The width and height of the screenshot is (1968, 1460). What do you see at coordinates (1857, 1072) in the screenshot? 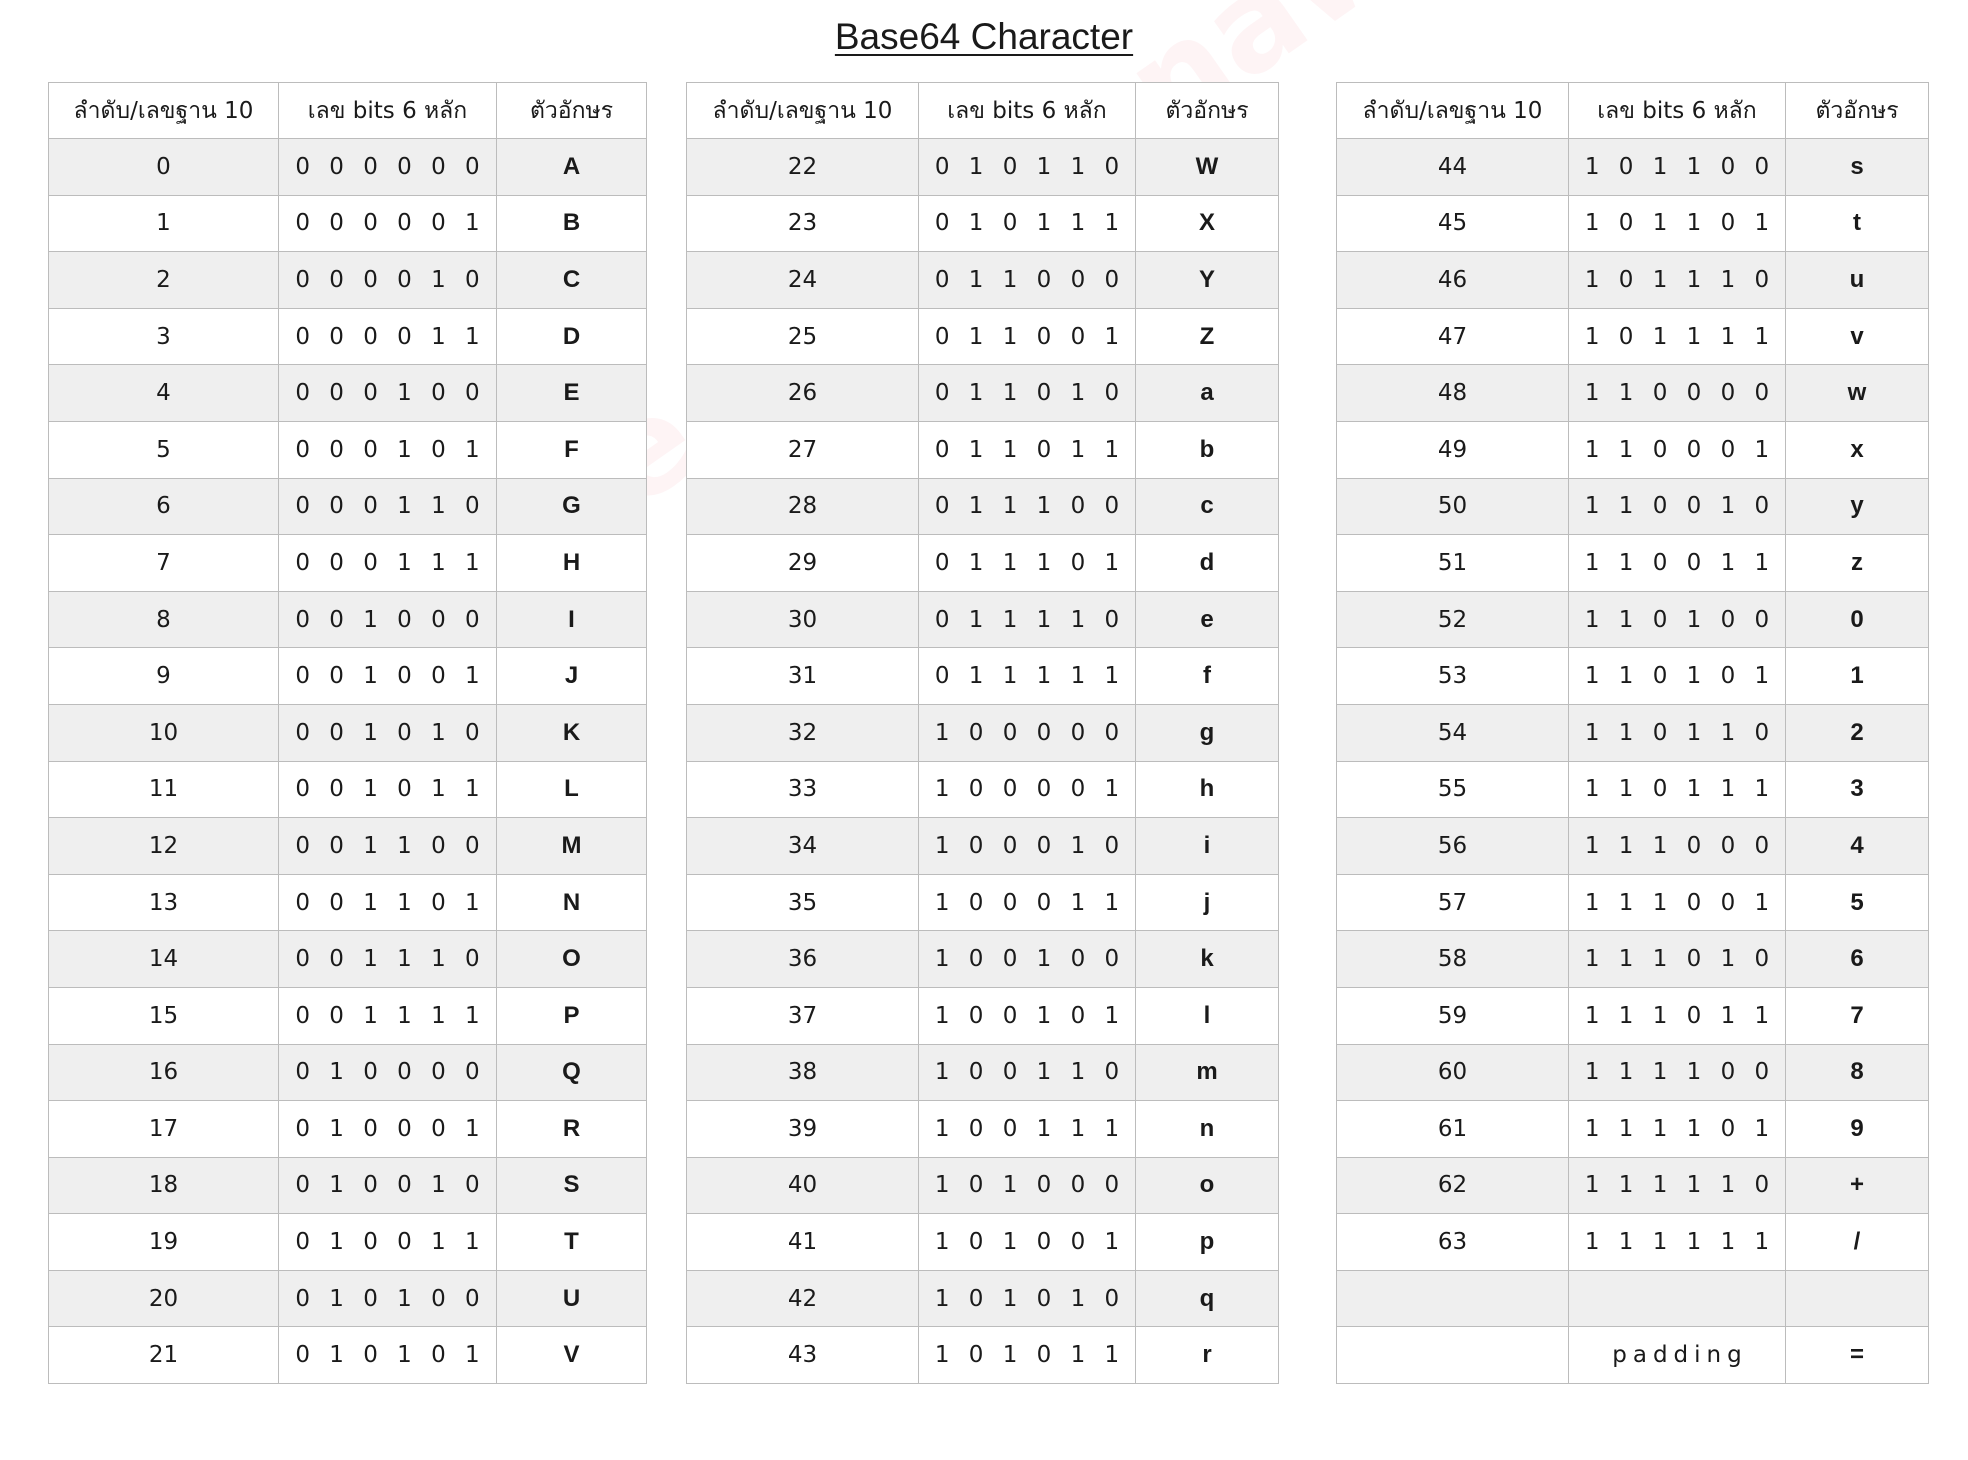
I see `cell-character: 8` at bounding box center [1857, 1072].